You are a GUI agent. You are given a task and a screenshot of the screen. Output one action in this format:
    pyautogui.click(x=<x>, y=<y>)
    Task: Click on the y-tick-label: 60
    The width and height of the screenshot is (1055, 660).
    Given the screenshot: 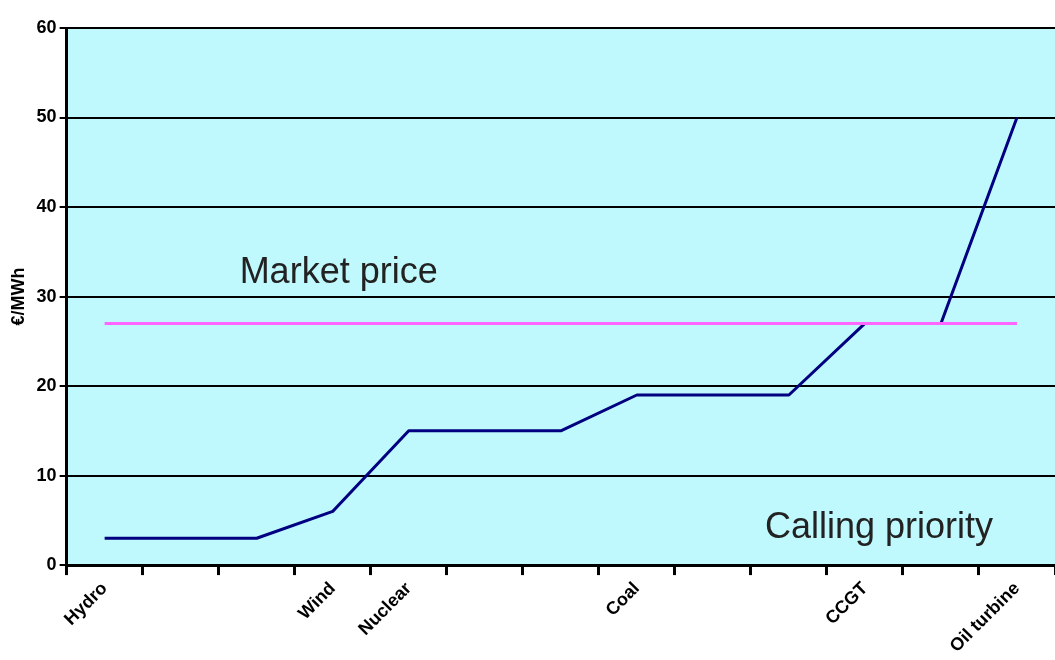 What is the action you would take?
    pyautogui.click(x=46, y=26)
    